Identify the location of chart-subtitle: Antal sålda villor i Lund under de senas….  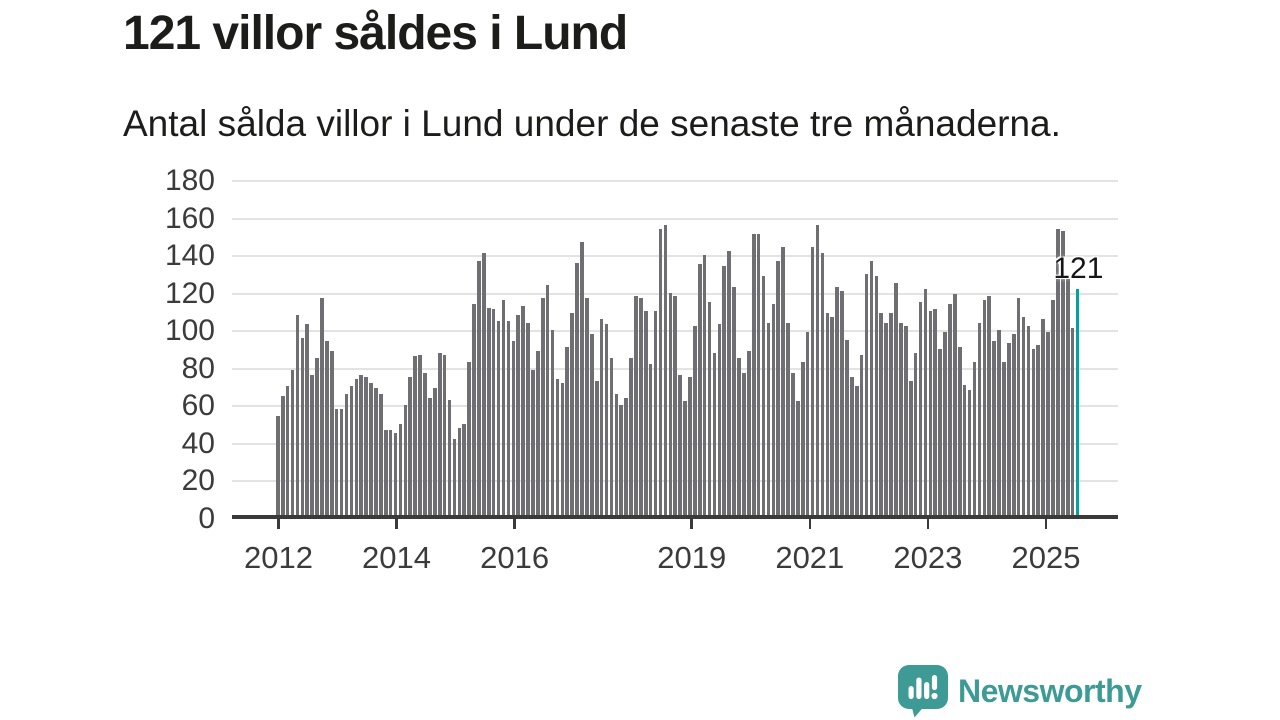
(592, 123).